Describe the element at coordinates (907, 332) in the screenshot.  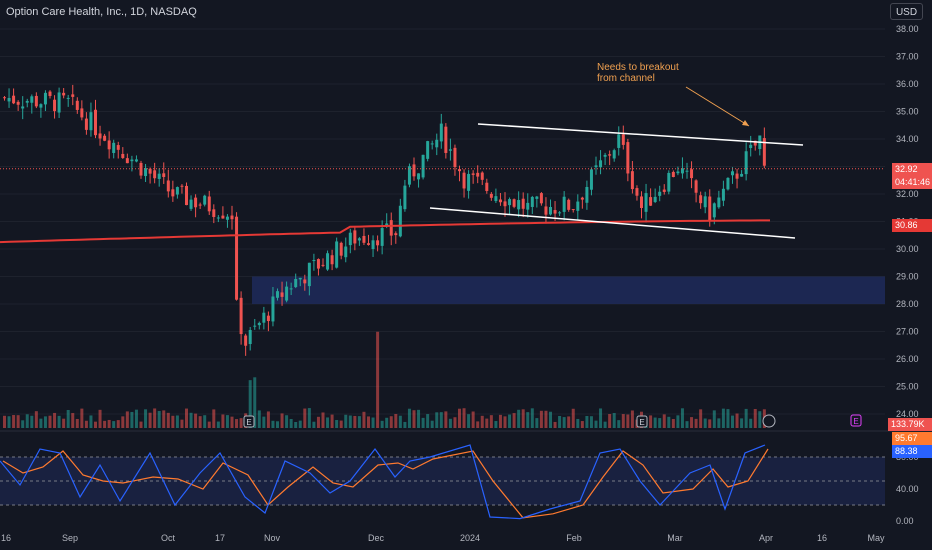
I see `price-tick-label: 27.00` at that location.